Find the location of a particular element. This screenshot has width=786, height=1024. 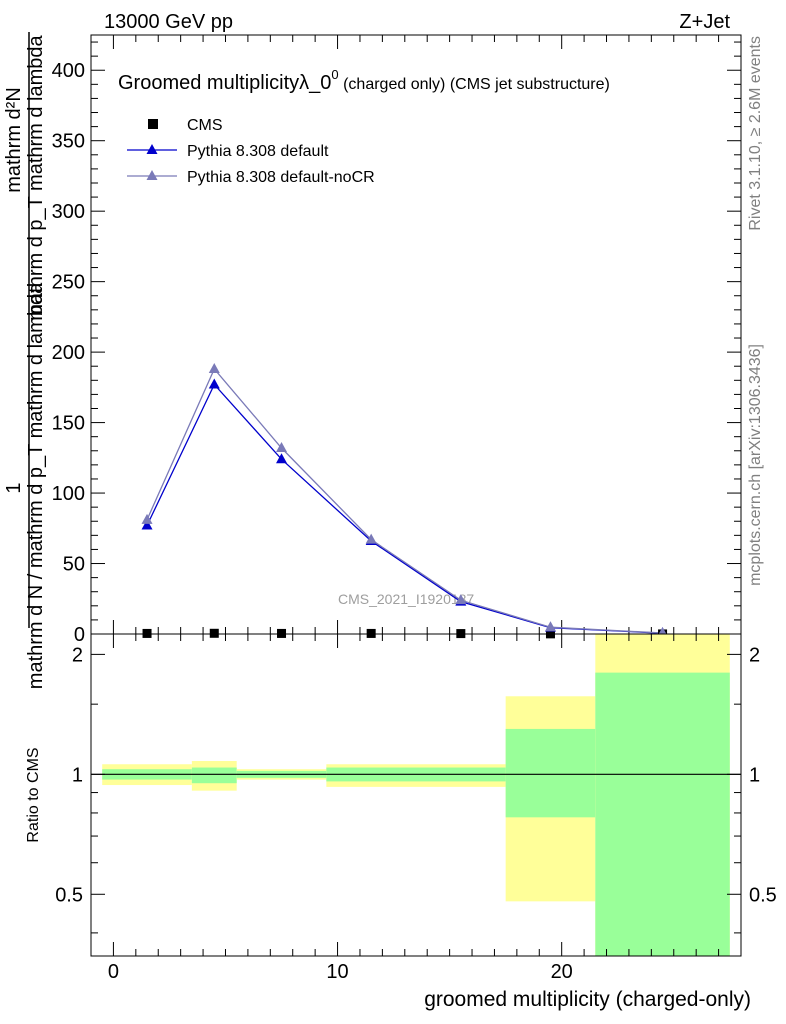

y-tick-label: 400 is located at coordinates (68, 71).